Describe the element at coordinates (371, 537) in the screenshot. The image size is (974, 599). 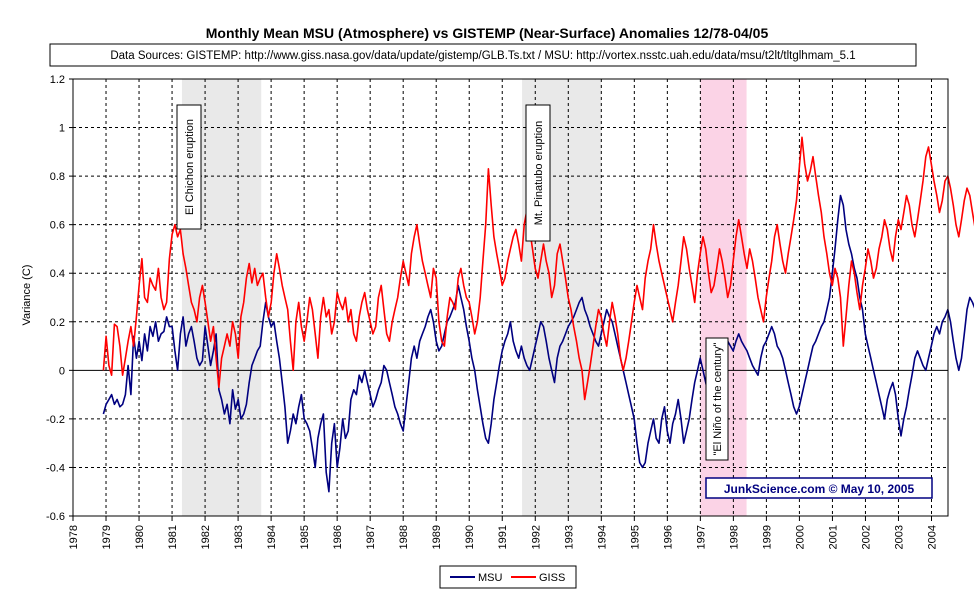
I see `x-tick-label: 1987` at that location.